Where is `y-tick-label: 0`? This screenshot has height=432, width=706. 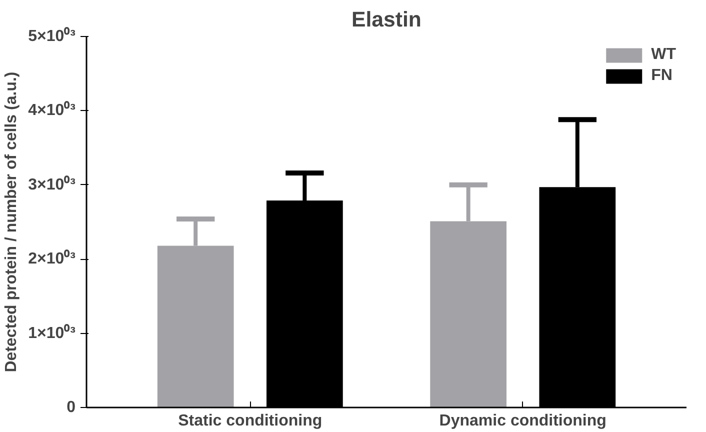 y-tick-label: 0 is located at coordinates (71, 407).